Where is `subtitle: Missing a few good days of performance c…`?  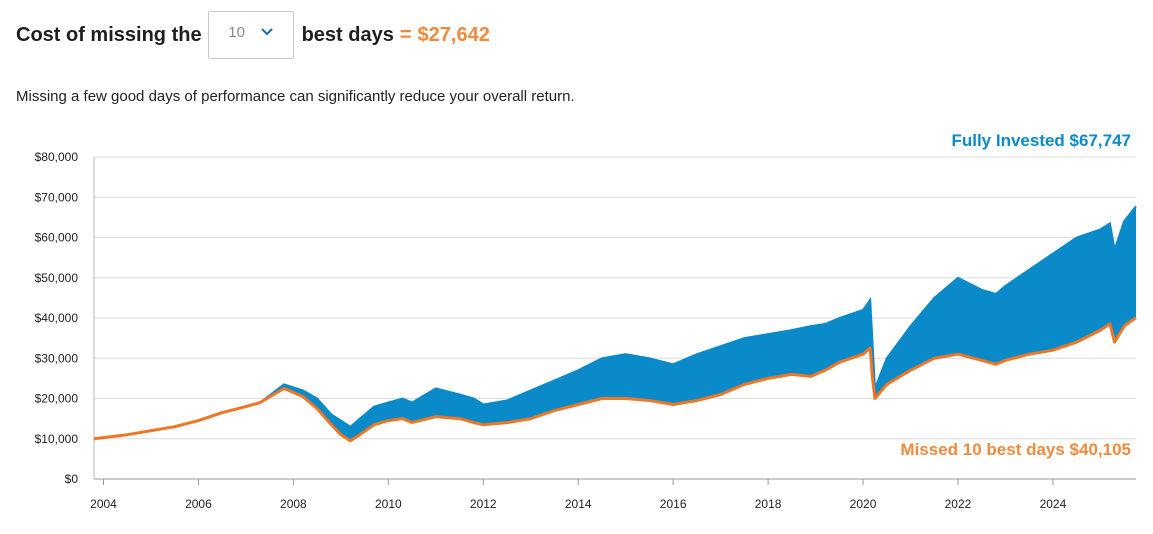 subtitle: Missing a few good days of performance c… is located at coordinates (295, 96).